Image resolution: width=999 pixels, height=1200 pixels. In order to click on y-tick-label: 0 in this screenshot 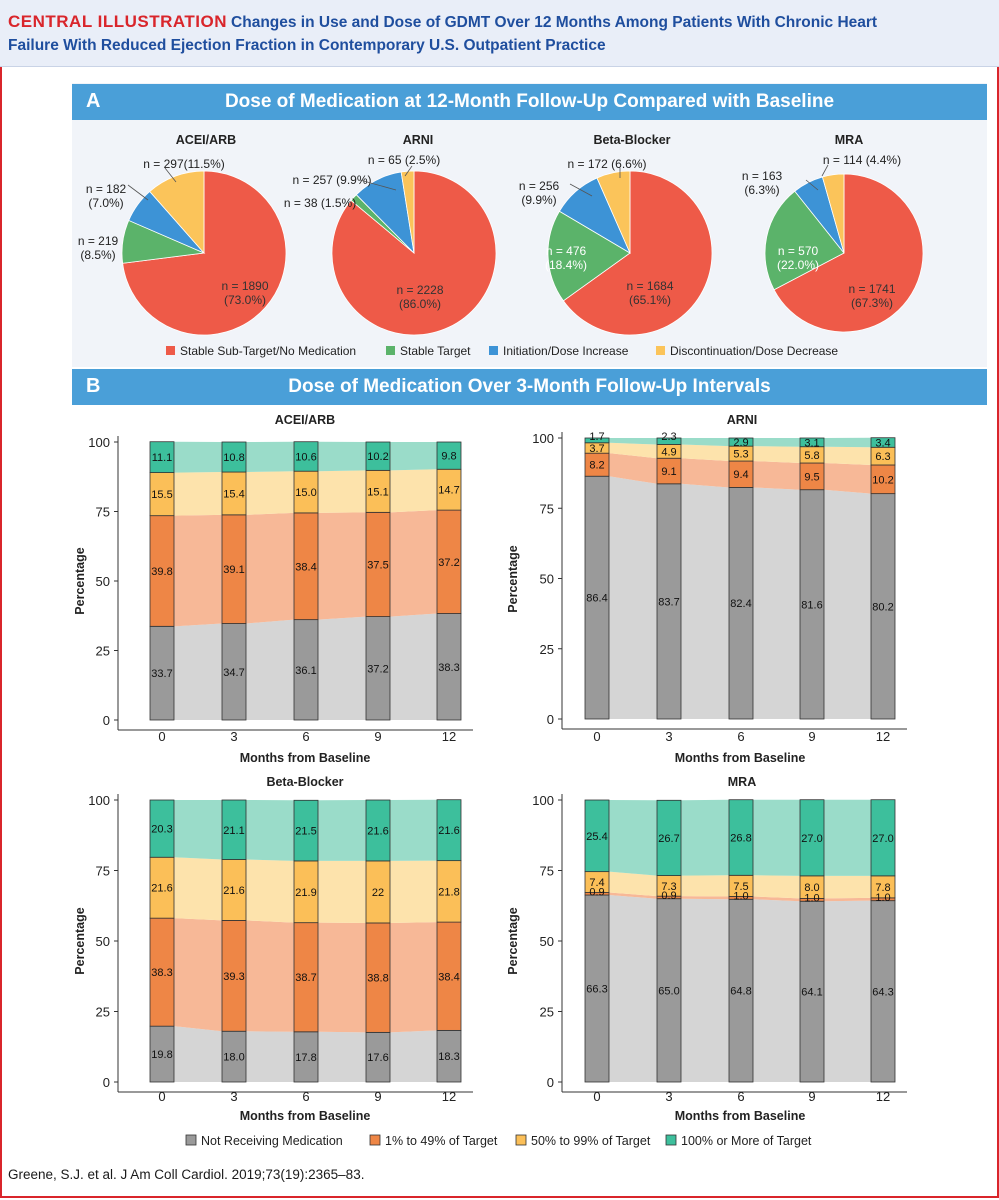, I will do `click(106, 1082)`.